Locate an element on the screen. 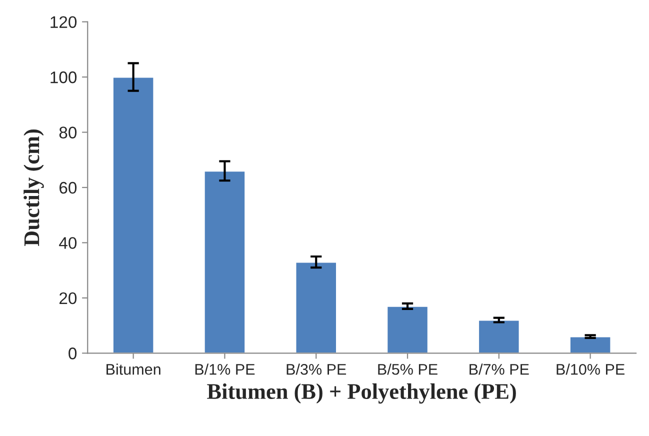 The image size is (649, 436). x-axis-title: Bitumen (B) + Polyethylene (PE) is located at coordinates (361, 393).